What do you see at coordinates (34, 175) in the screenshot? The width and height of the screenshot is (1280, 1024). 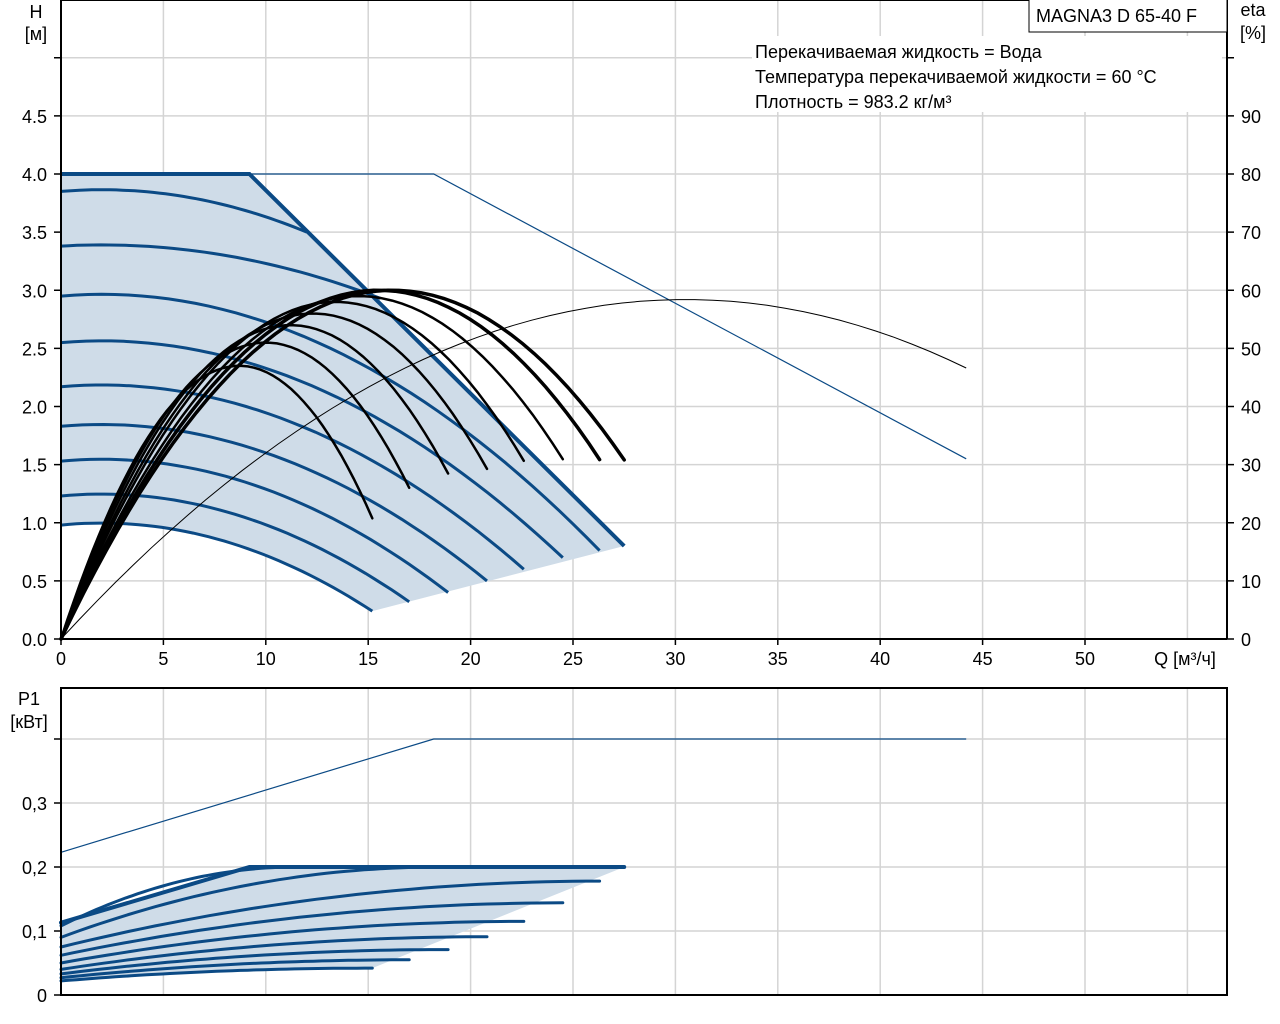 I see `y-tick-label: 4.0` at bounding box center [34, 175].